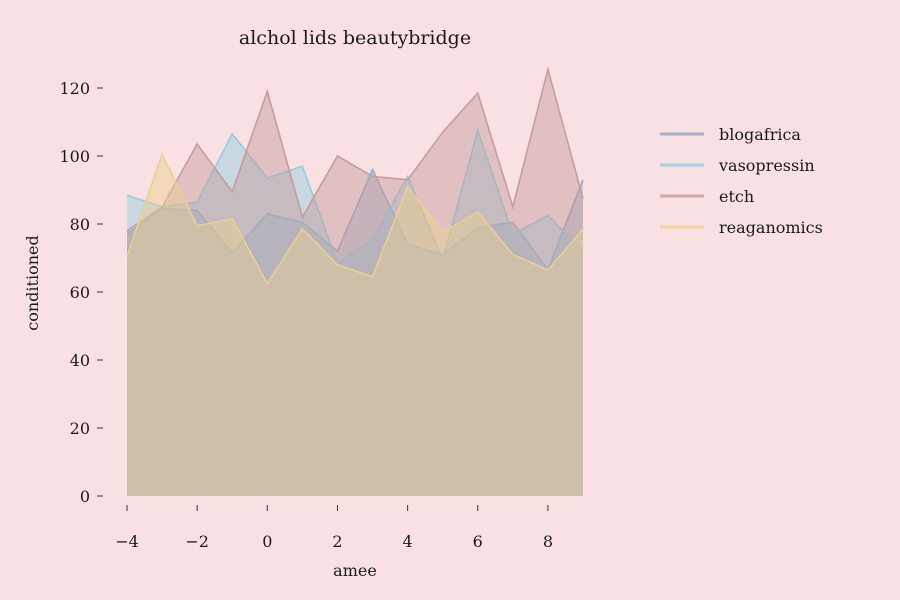  What do you see at coordinates (32, 282) in the screenshot?
I see `y-axis-label: conditioned` at bounding box center [32, 282].